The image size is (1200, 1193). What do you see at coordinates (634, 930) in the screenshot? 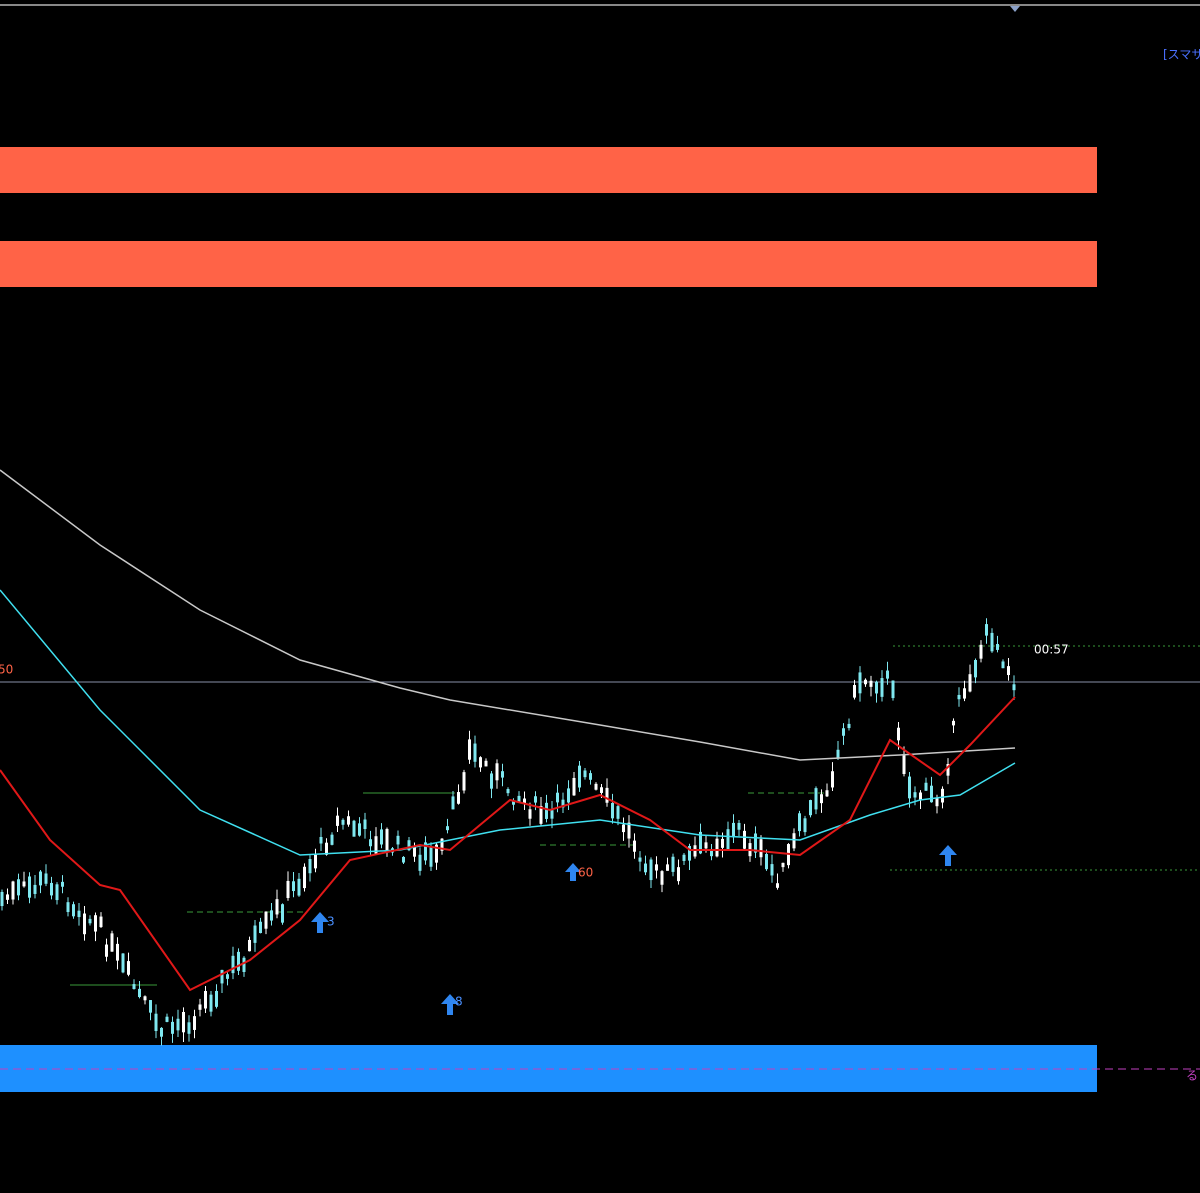
I see `signal-arrows` at bounding box center [634, 930].